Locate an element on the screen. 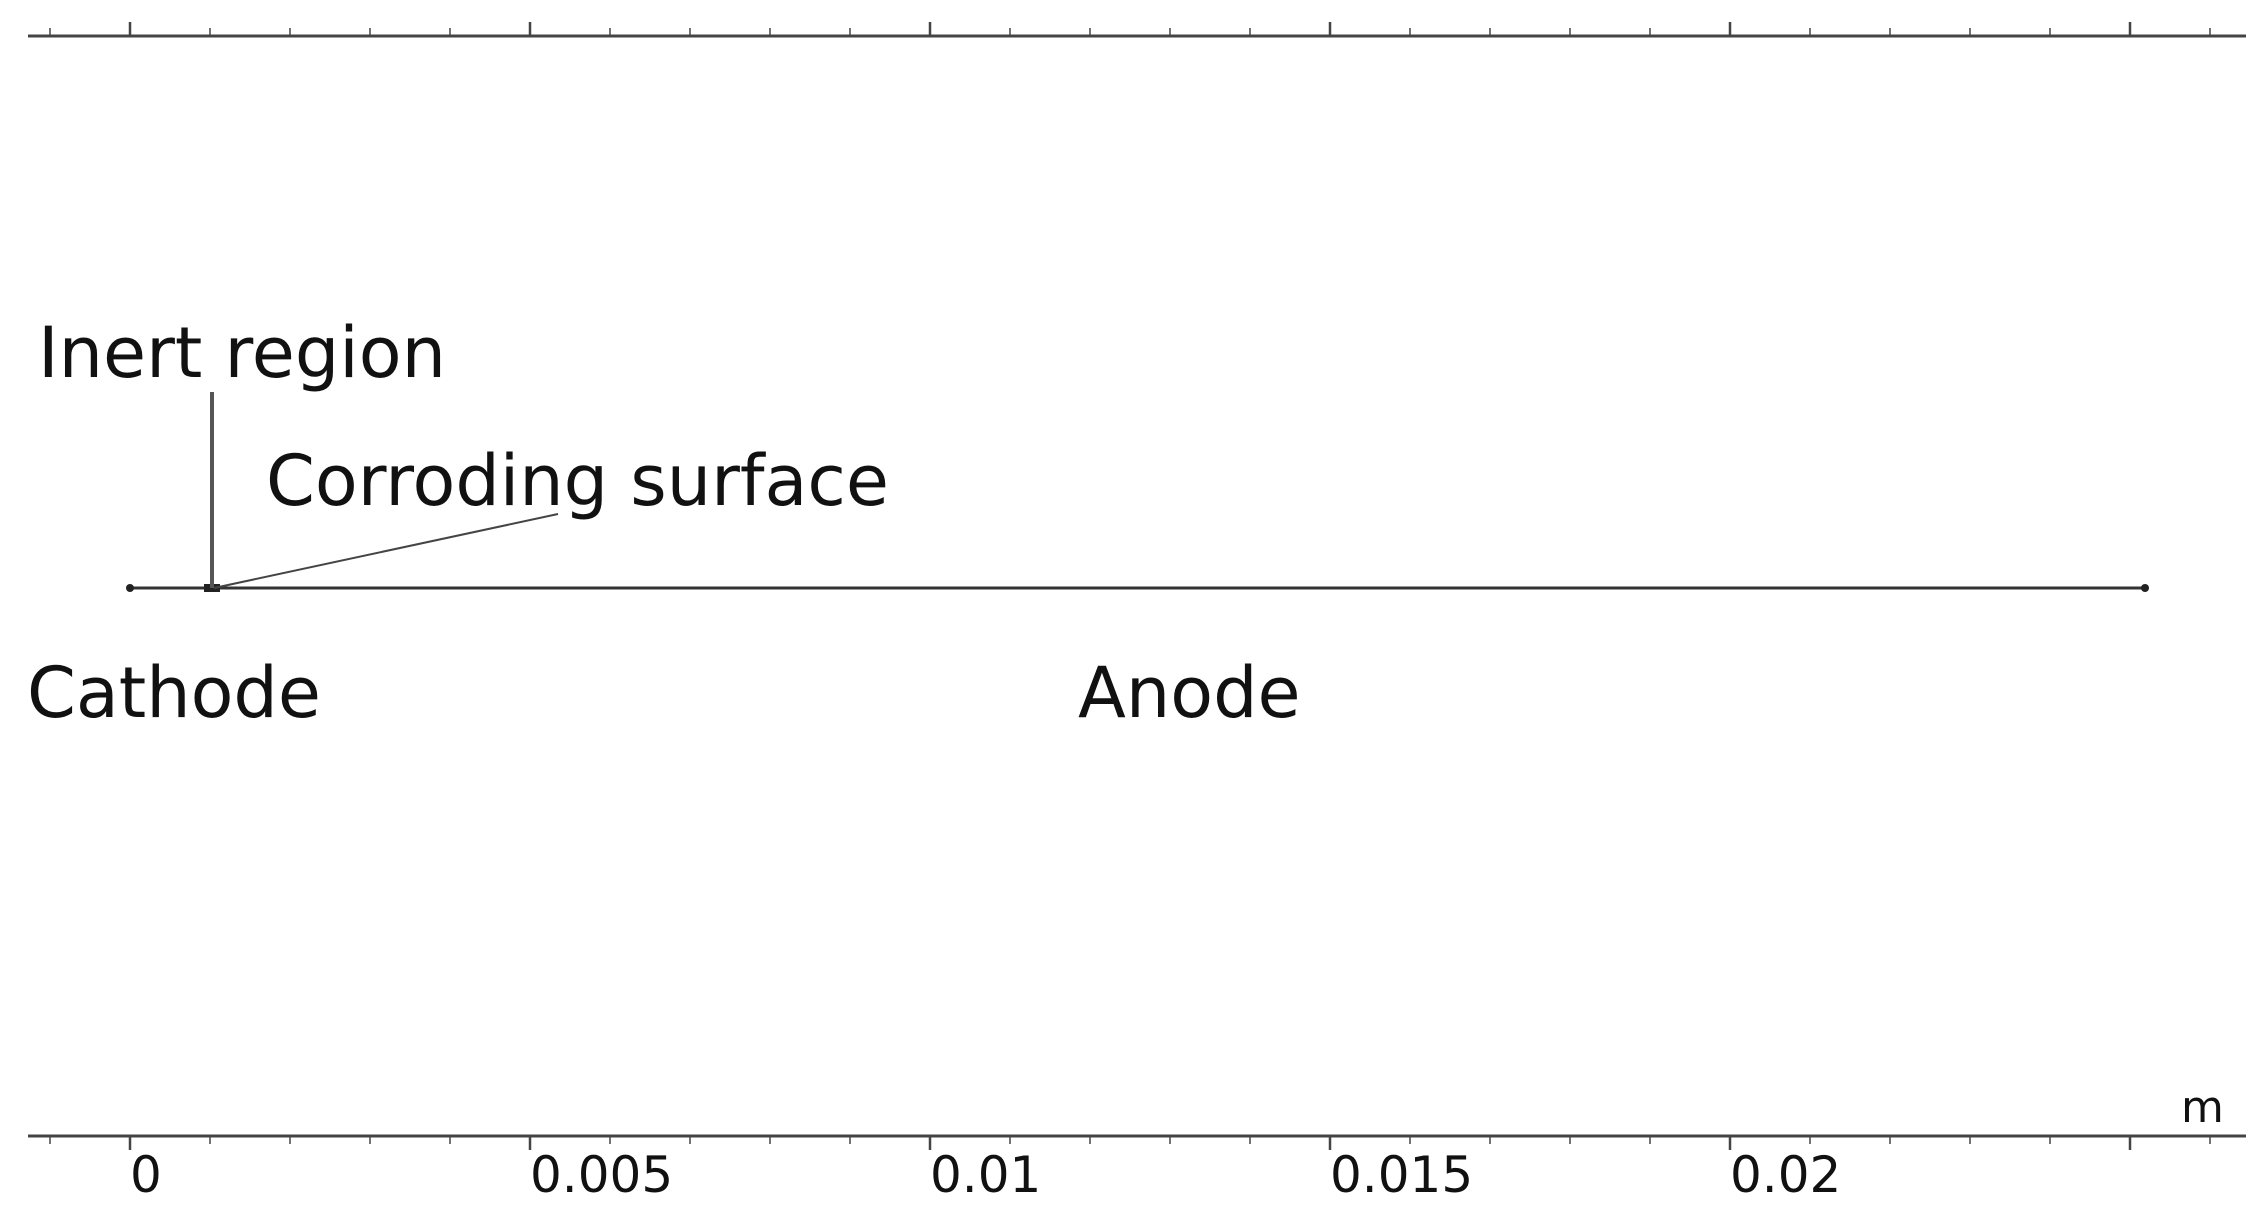 The height and width of the screenshot is (1217, 2264). domain-end-point is located at coordinates (2145, 588).